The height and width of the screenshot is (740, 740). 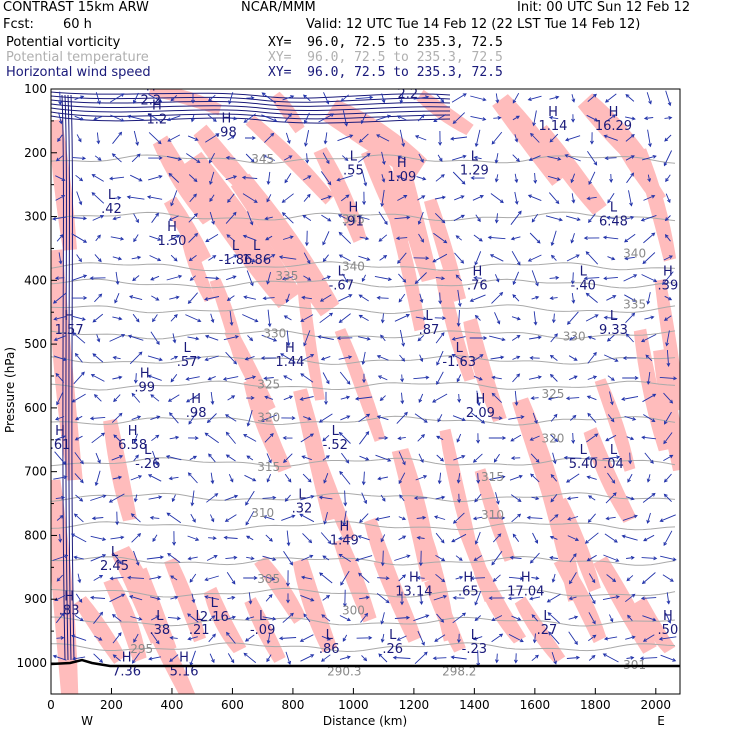 I want to click on pv-extremum-value: 1.44, so click(x=289, y=362).